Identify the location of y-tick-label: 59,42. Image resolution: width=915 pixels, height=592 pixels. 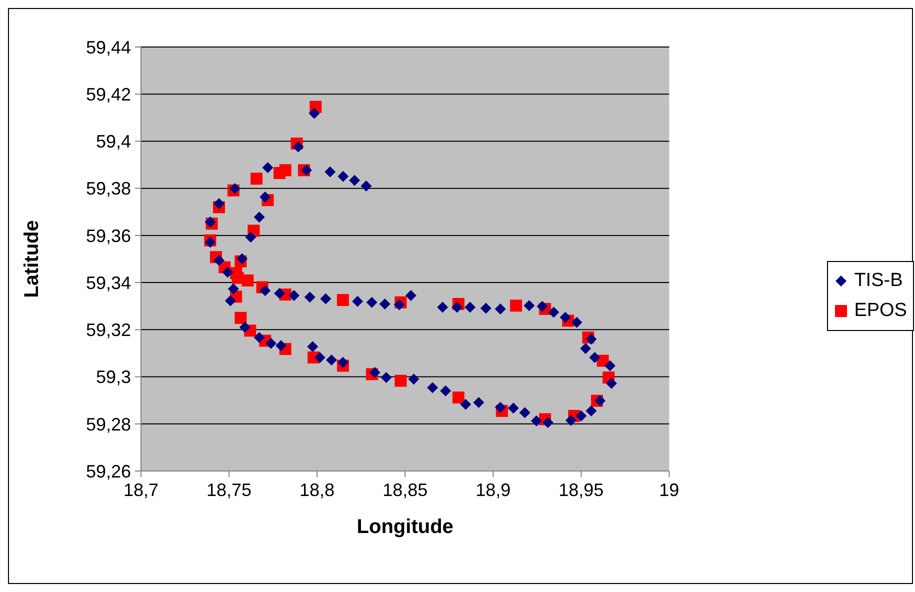
(108, 94).